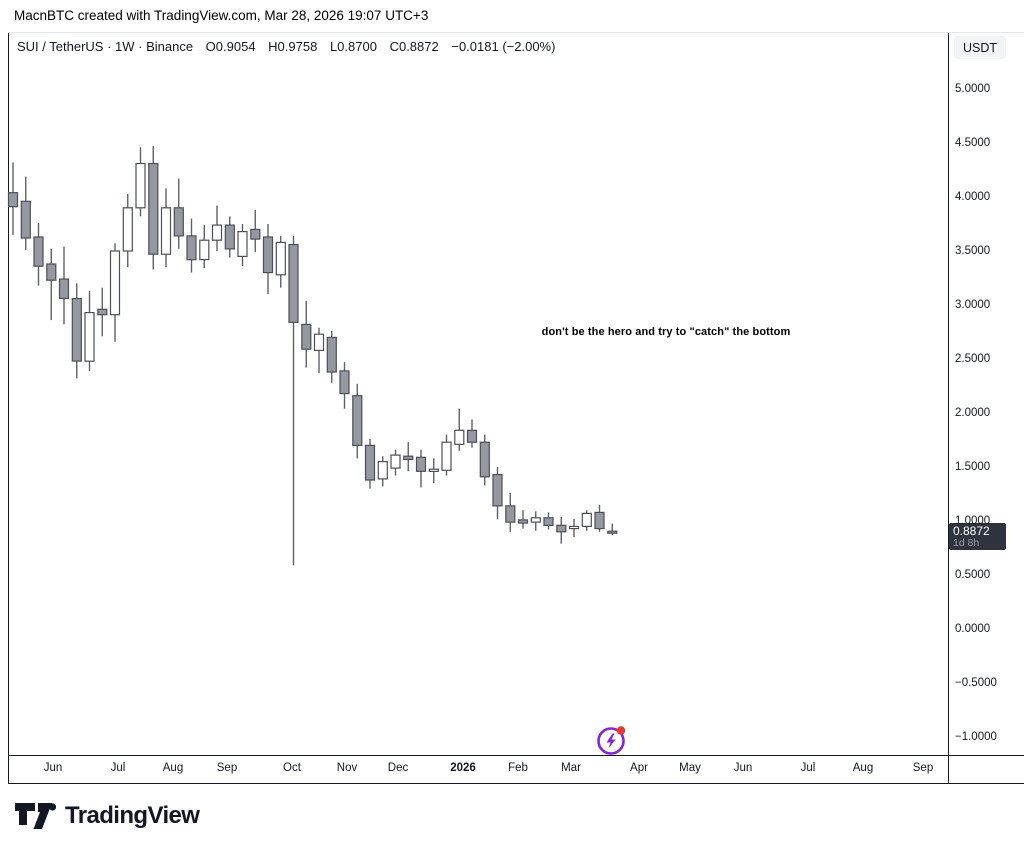 Image resolution: width=1024 pixels, height=848 pixels. I want to click on price-tick-label: 2.0000, so click(973, 413).